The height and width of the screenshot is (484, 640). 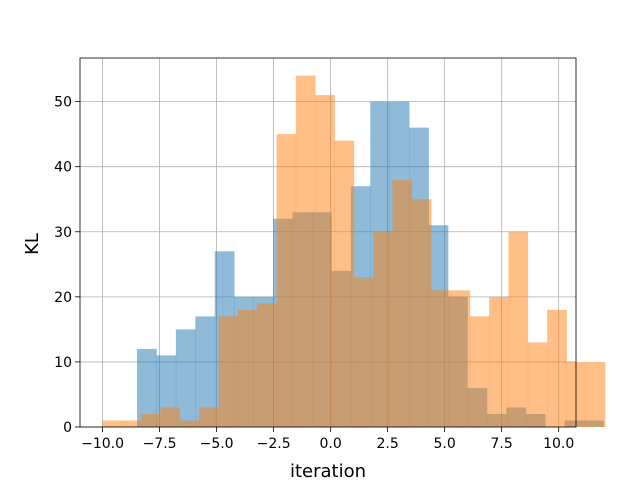 I want to click on y-tick-label: 40, so click(x=63, y=168).